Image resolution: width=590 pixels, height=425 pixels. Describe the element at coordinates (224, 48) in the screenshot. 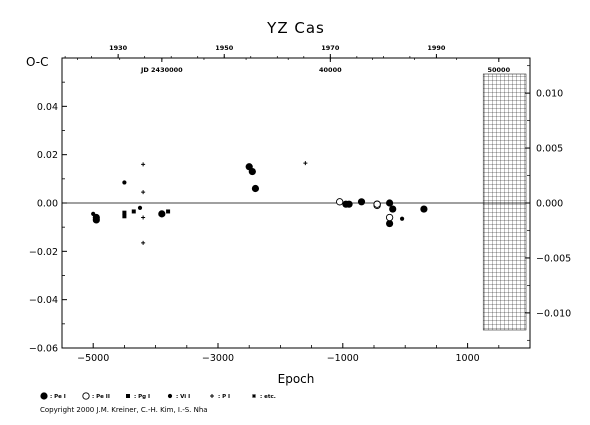

I see `year-tick-label: 1950` at that location.